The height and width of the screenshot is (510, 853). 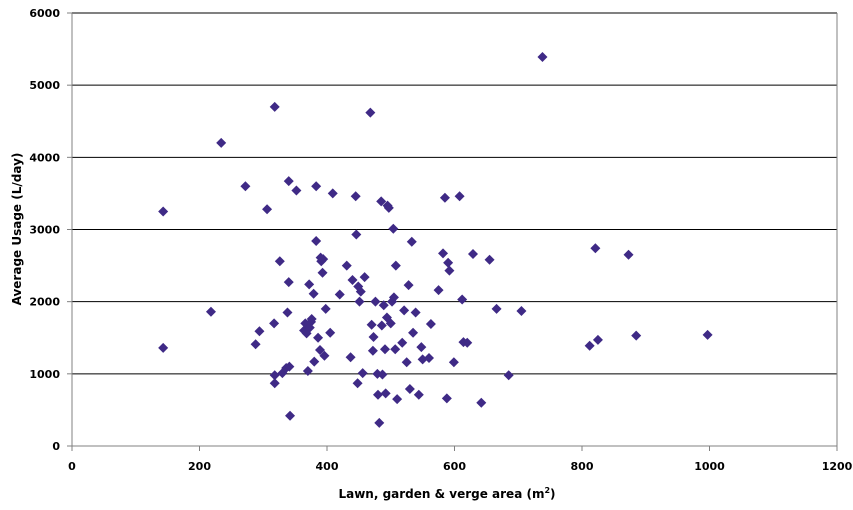 I want to click on y-tick-label-2: 2000, so click(x=44, y=302).